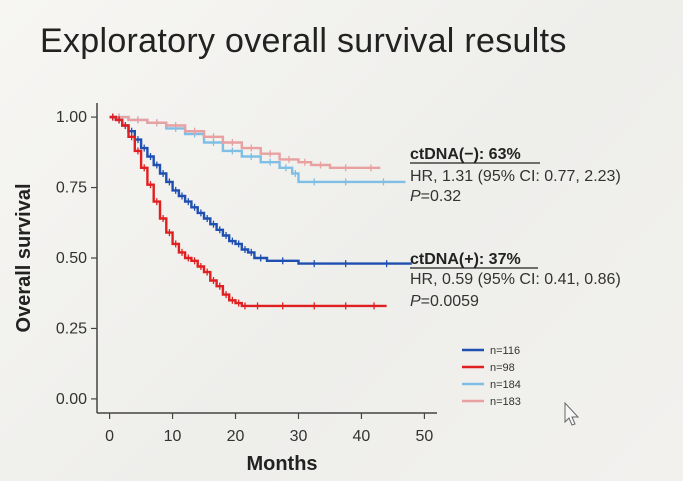 This screenshot has height=481, width=683. I want to click on y-tick-label: 0.75, so click(71, 188).